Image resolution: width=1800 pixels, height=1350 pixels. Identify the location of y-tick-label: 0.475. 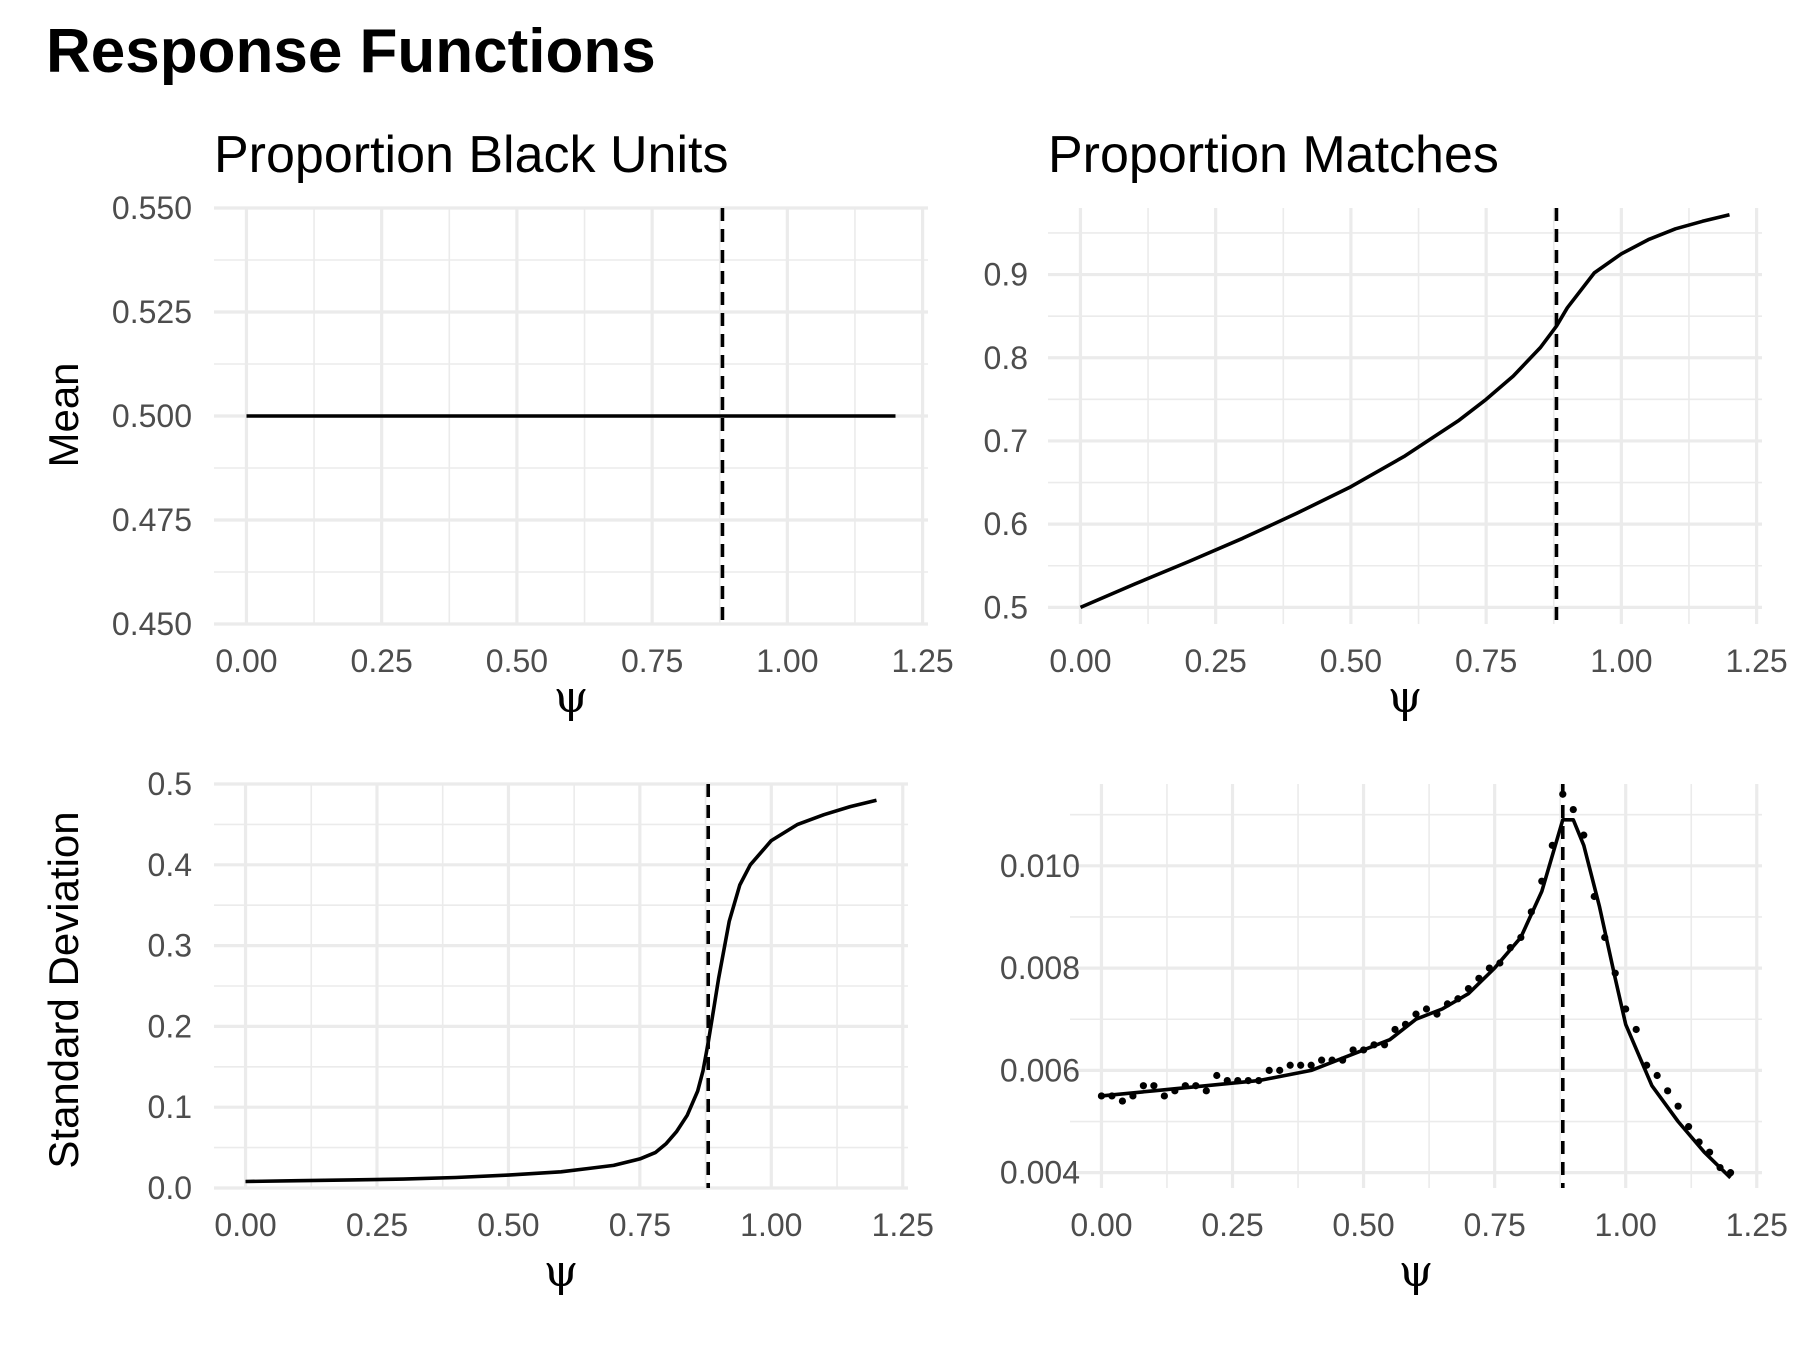
(152, 520).